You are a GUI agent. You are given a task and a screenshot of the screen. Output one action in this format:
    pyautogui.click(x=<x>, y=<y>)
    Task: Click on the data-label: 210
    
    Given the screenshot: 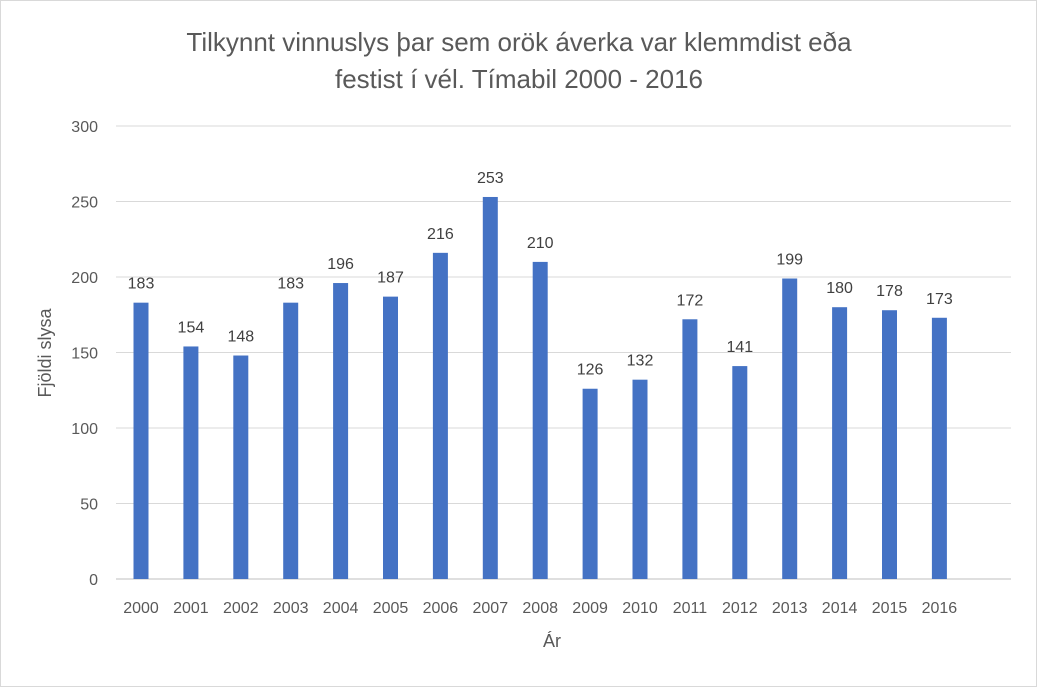 What is the action you would take?
    pyautogui.click(x=540, y=243)
    